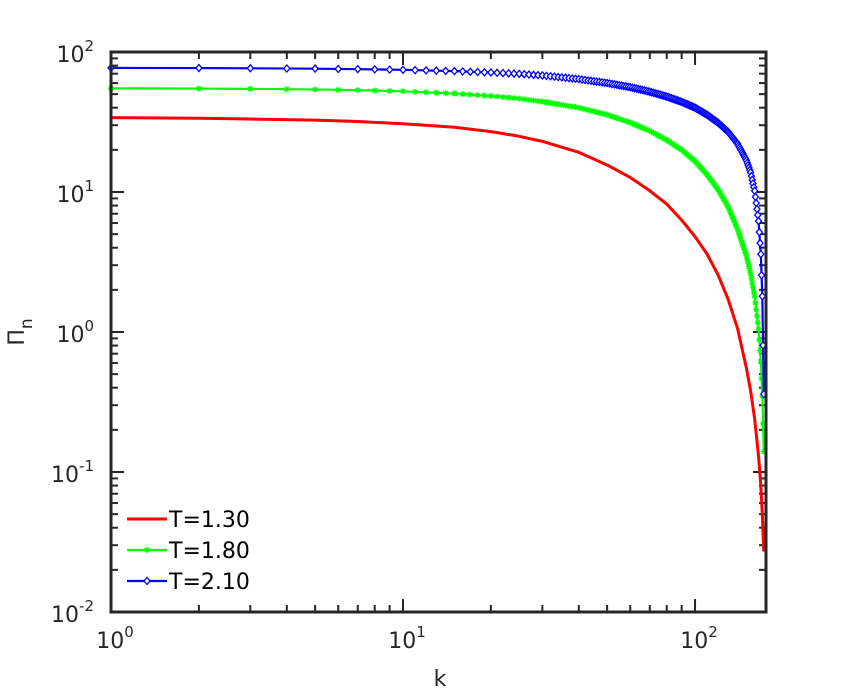  I want to click on y-tick-label: 10¹, so click(75, 192).